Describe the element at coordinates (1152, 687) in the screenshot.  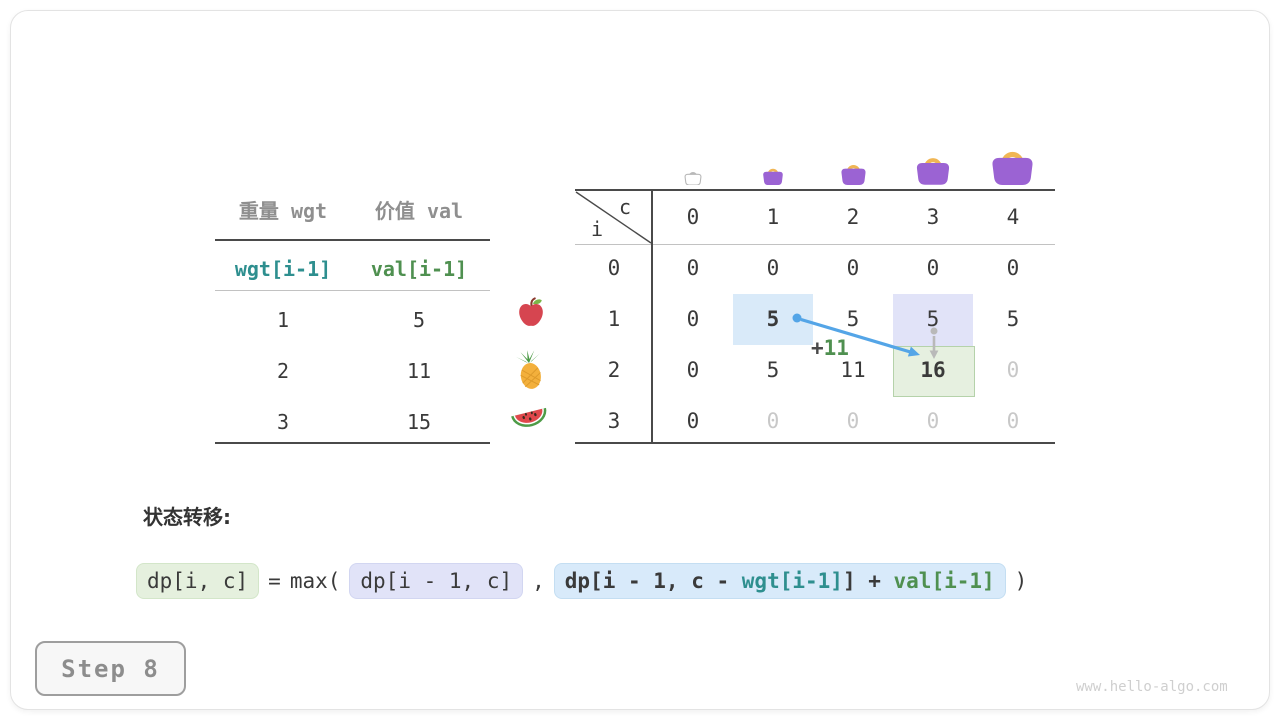
I see `watermark: www.hello-algo.com` at that location.